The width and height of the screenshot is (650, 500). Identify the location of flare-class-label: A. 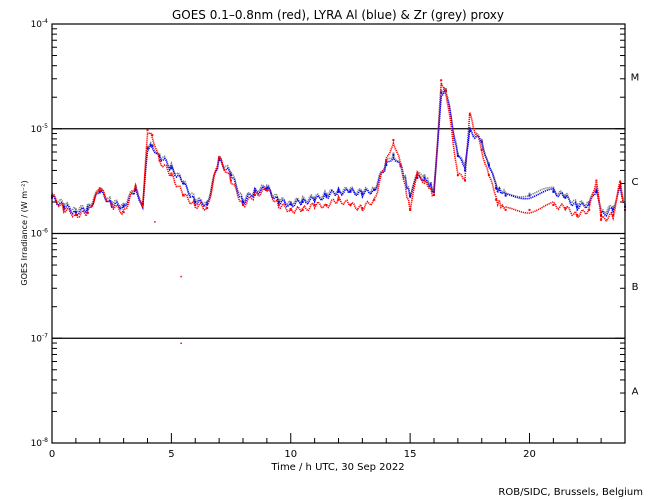
(635, 392).